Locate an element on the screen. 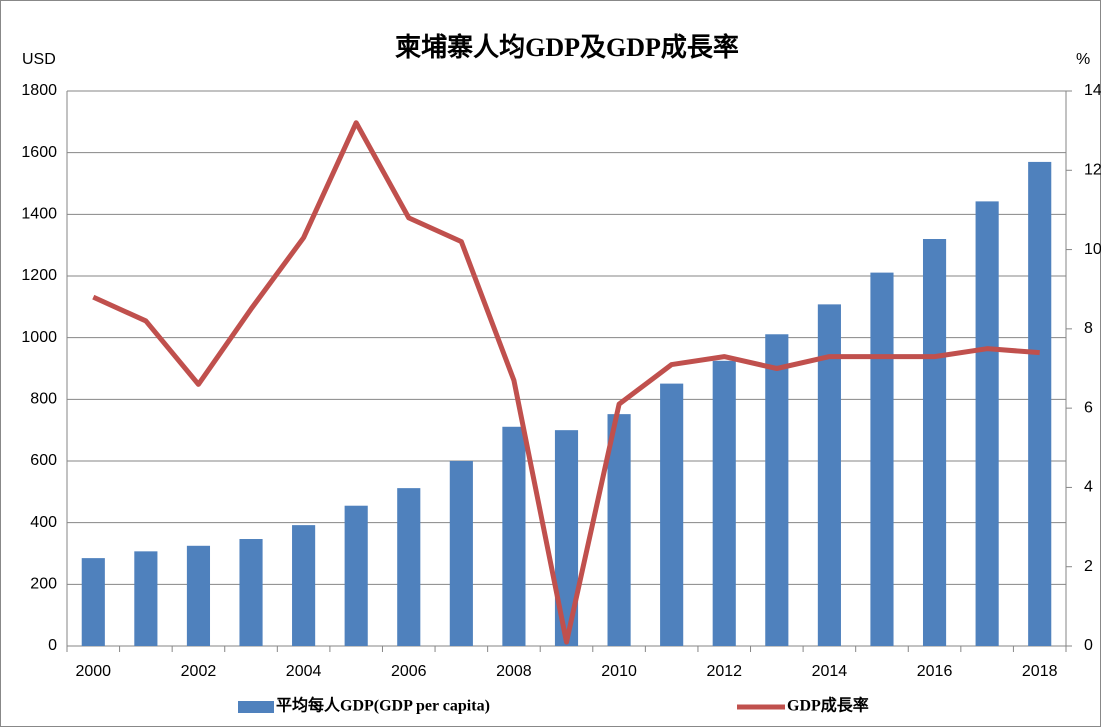  chart-title: 柬埔寨人均GDP及GDP成長率 is located at coordinates (567, 47).